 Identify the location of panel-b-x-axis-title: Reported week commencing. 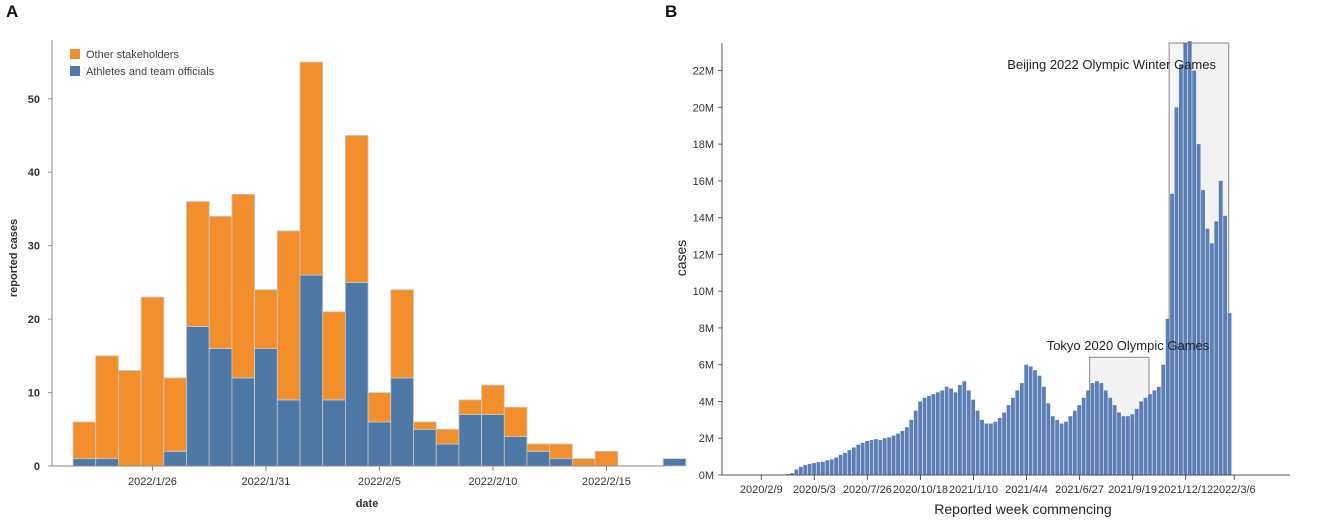
(1022, 509).